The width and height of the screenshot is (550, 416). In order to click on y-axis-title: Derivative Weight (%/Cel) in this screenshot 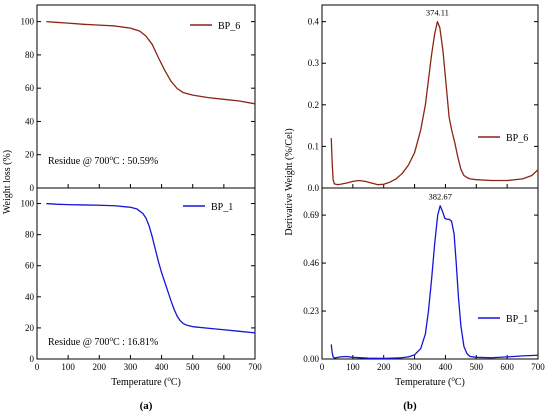, I will do `click(289, 181)`.